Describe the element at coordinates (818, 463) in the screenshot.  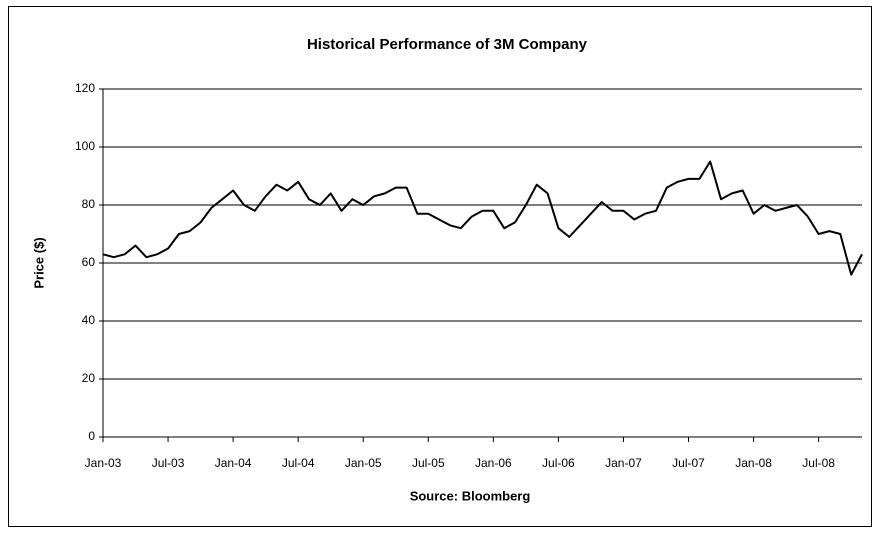
I see `x-tick-label: Jul-08` at that location.